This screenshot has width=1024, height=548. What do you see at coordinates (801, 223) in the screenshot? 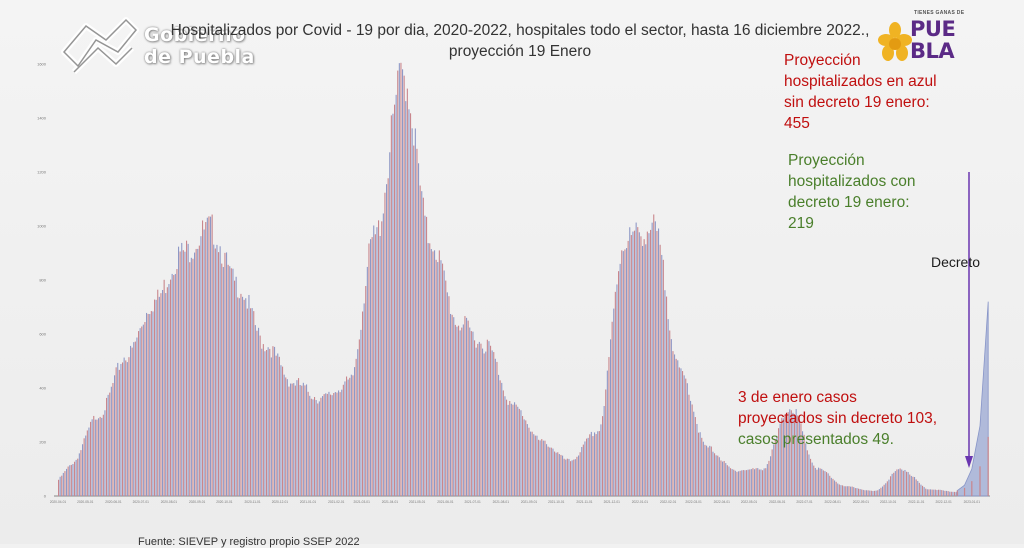
I see `proj-con-value: 219` at bounding box center [801, 223].